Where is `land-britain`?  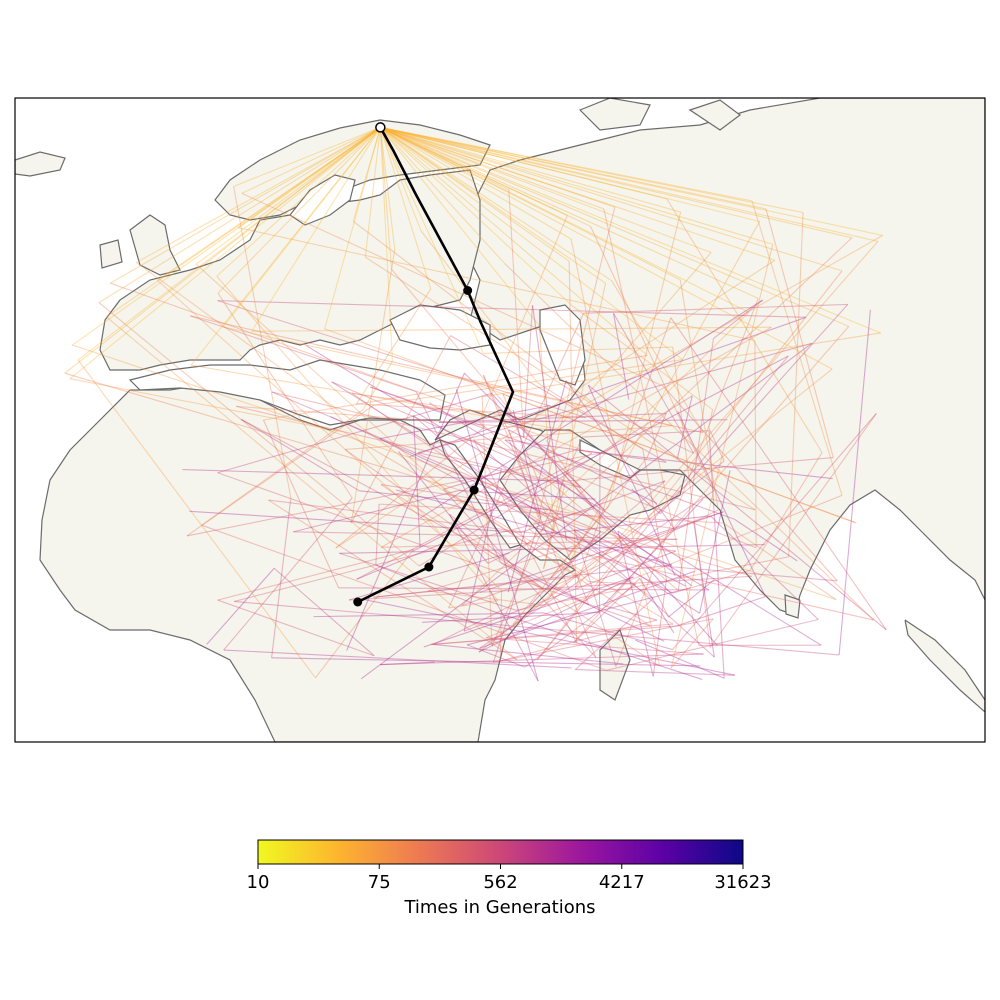 land-britain is located at coordinates (155, 245).